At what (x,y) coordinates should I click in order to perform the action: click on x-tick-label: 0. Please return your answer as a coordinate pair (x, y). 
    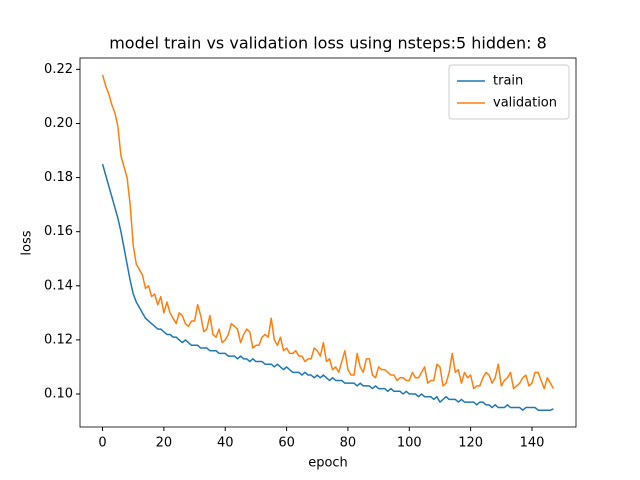
    Looking at the image, I should click on (102, 443).